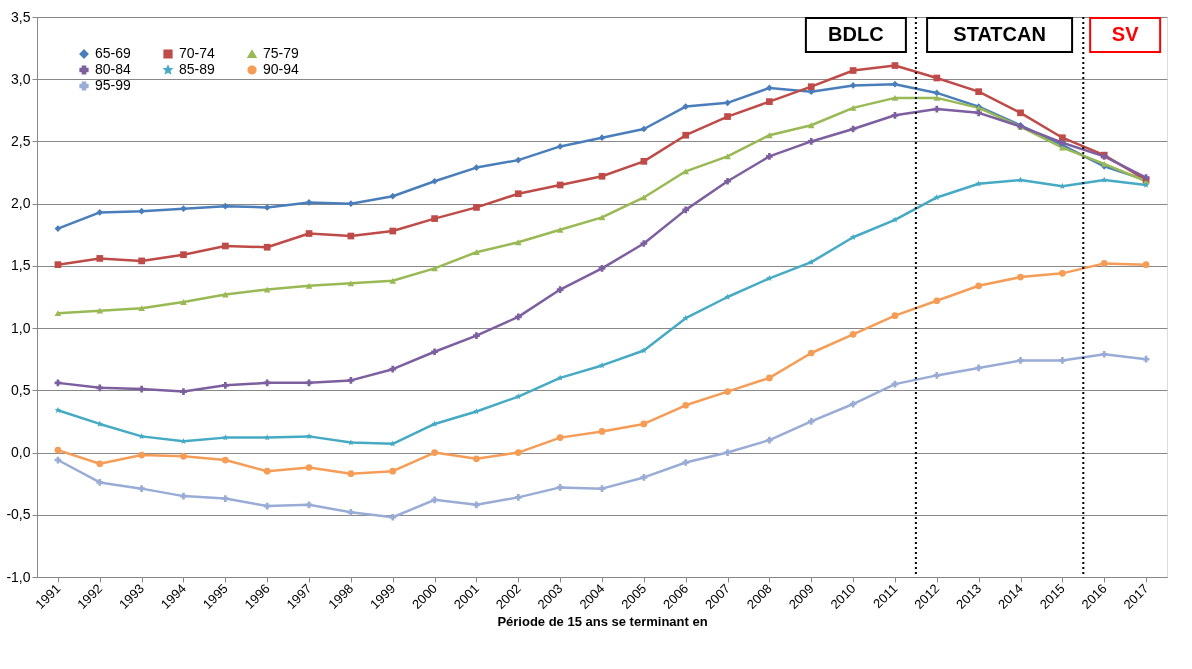  Describe the element at coordinates (113, 85) in the screenshot. I see `legend-label: 95-99` at that location.